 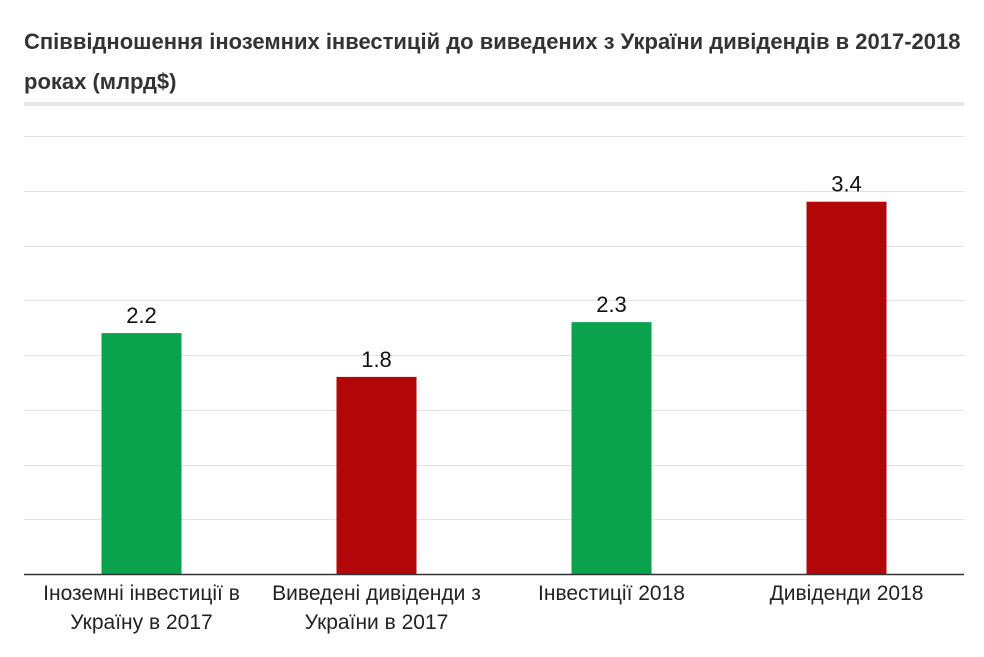 What do you see at coordinates (376, 359) in the screenshot?
I see `data-label: 1.8` at bounding box center [376, 359].